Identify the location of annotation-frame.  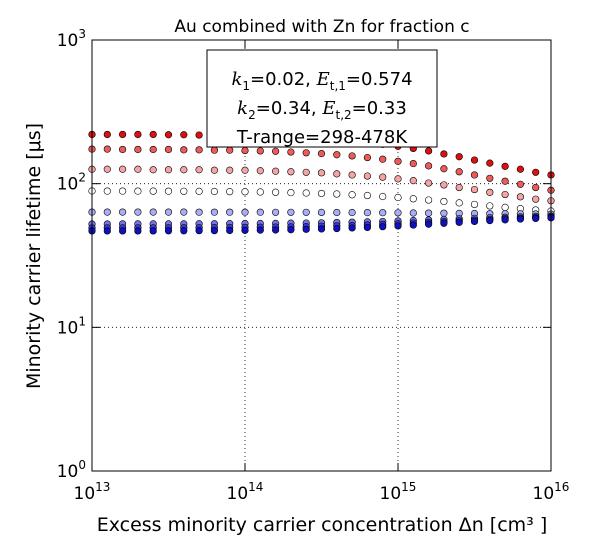
(322, 98).